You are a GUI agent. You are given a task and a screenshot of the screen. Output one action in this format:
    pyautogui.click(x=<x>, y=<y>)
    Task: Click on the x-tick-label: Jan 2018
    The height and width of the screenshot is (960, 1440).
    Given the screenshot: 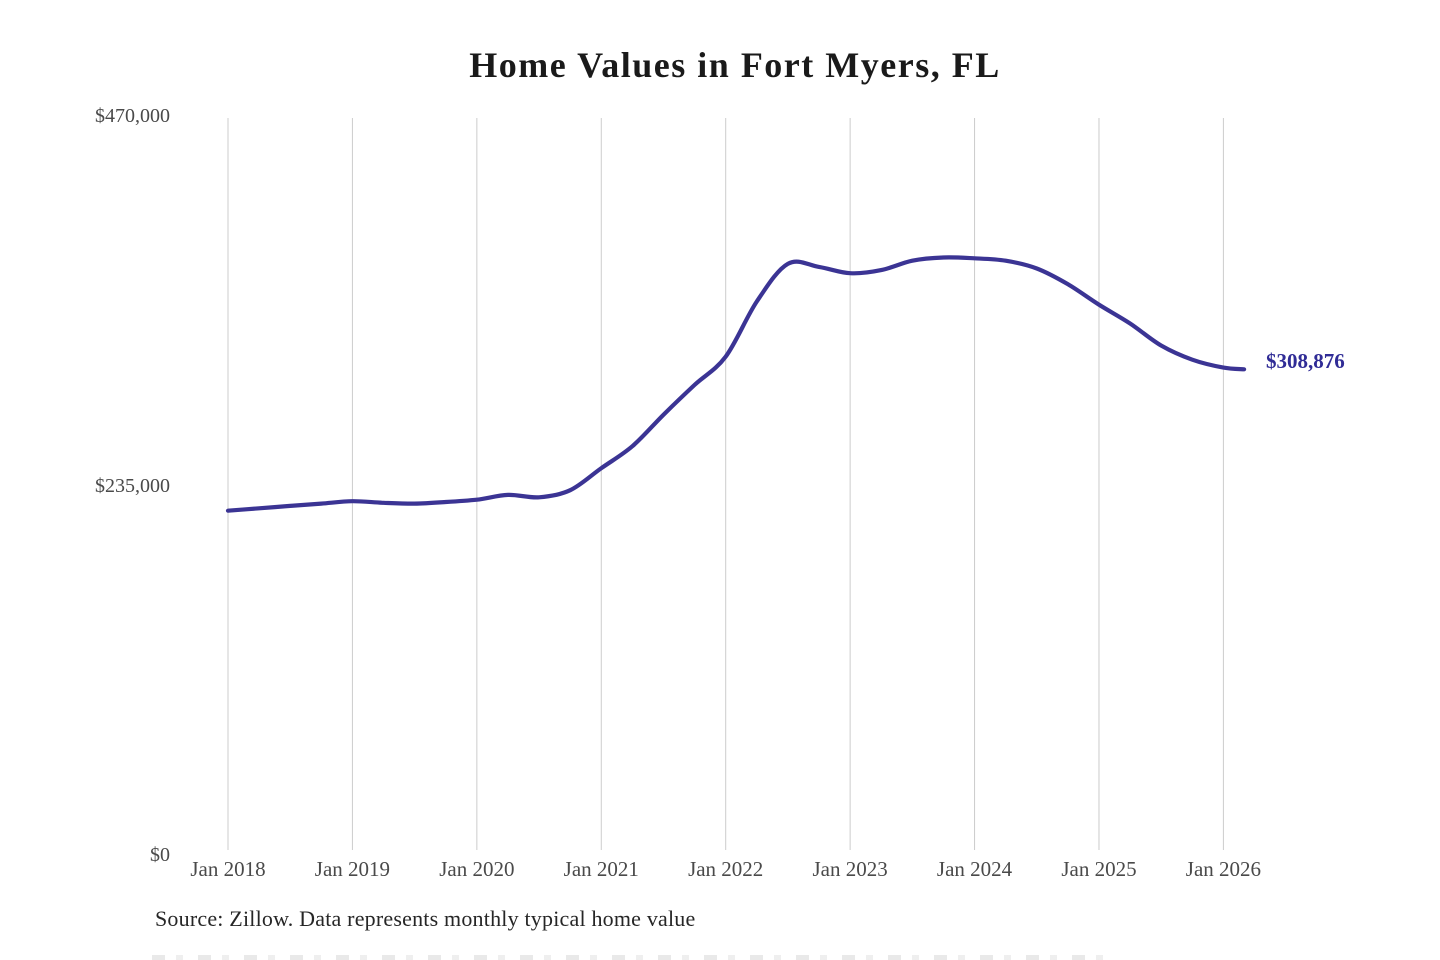 What is the action you would take?
    pyautogui.click(x=228, y=869)
    